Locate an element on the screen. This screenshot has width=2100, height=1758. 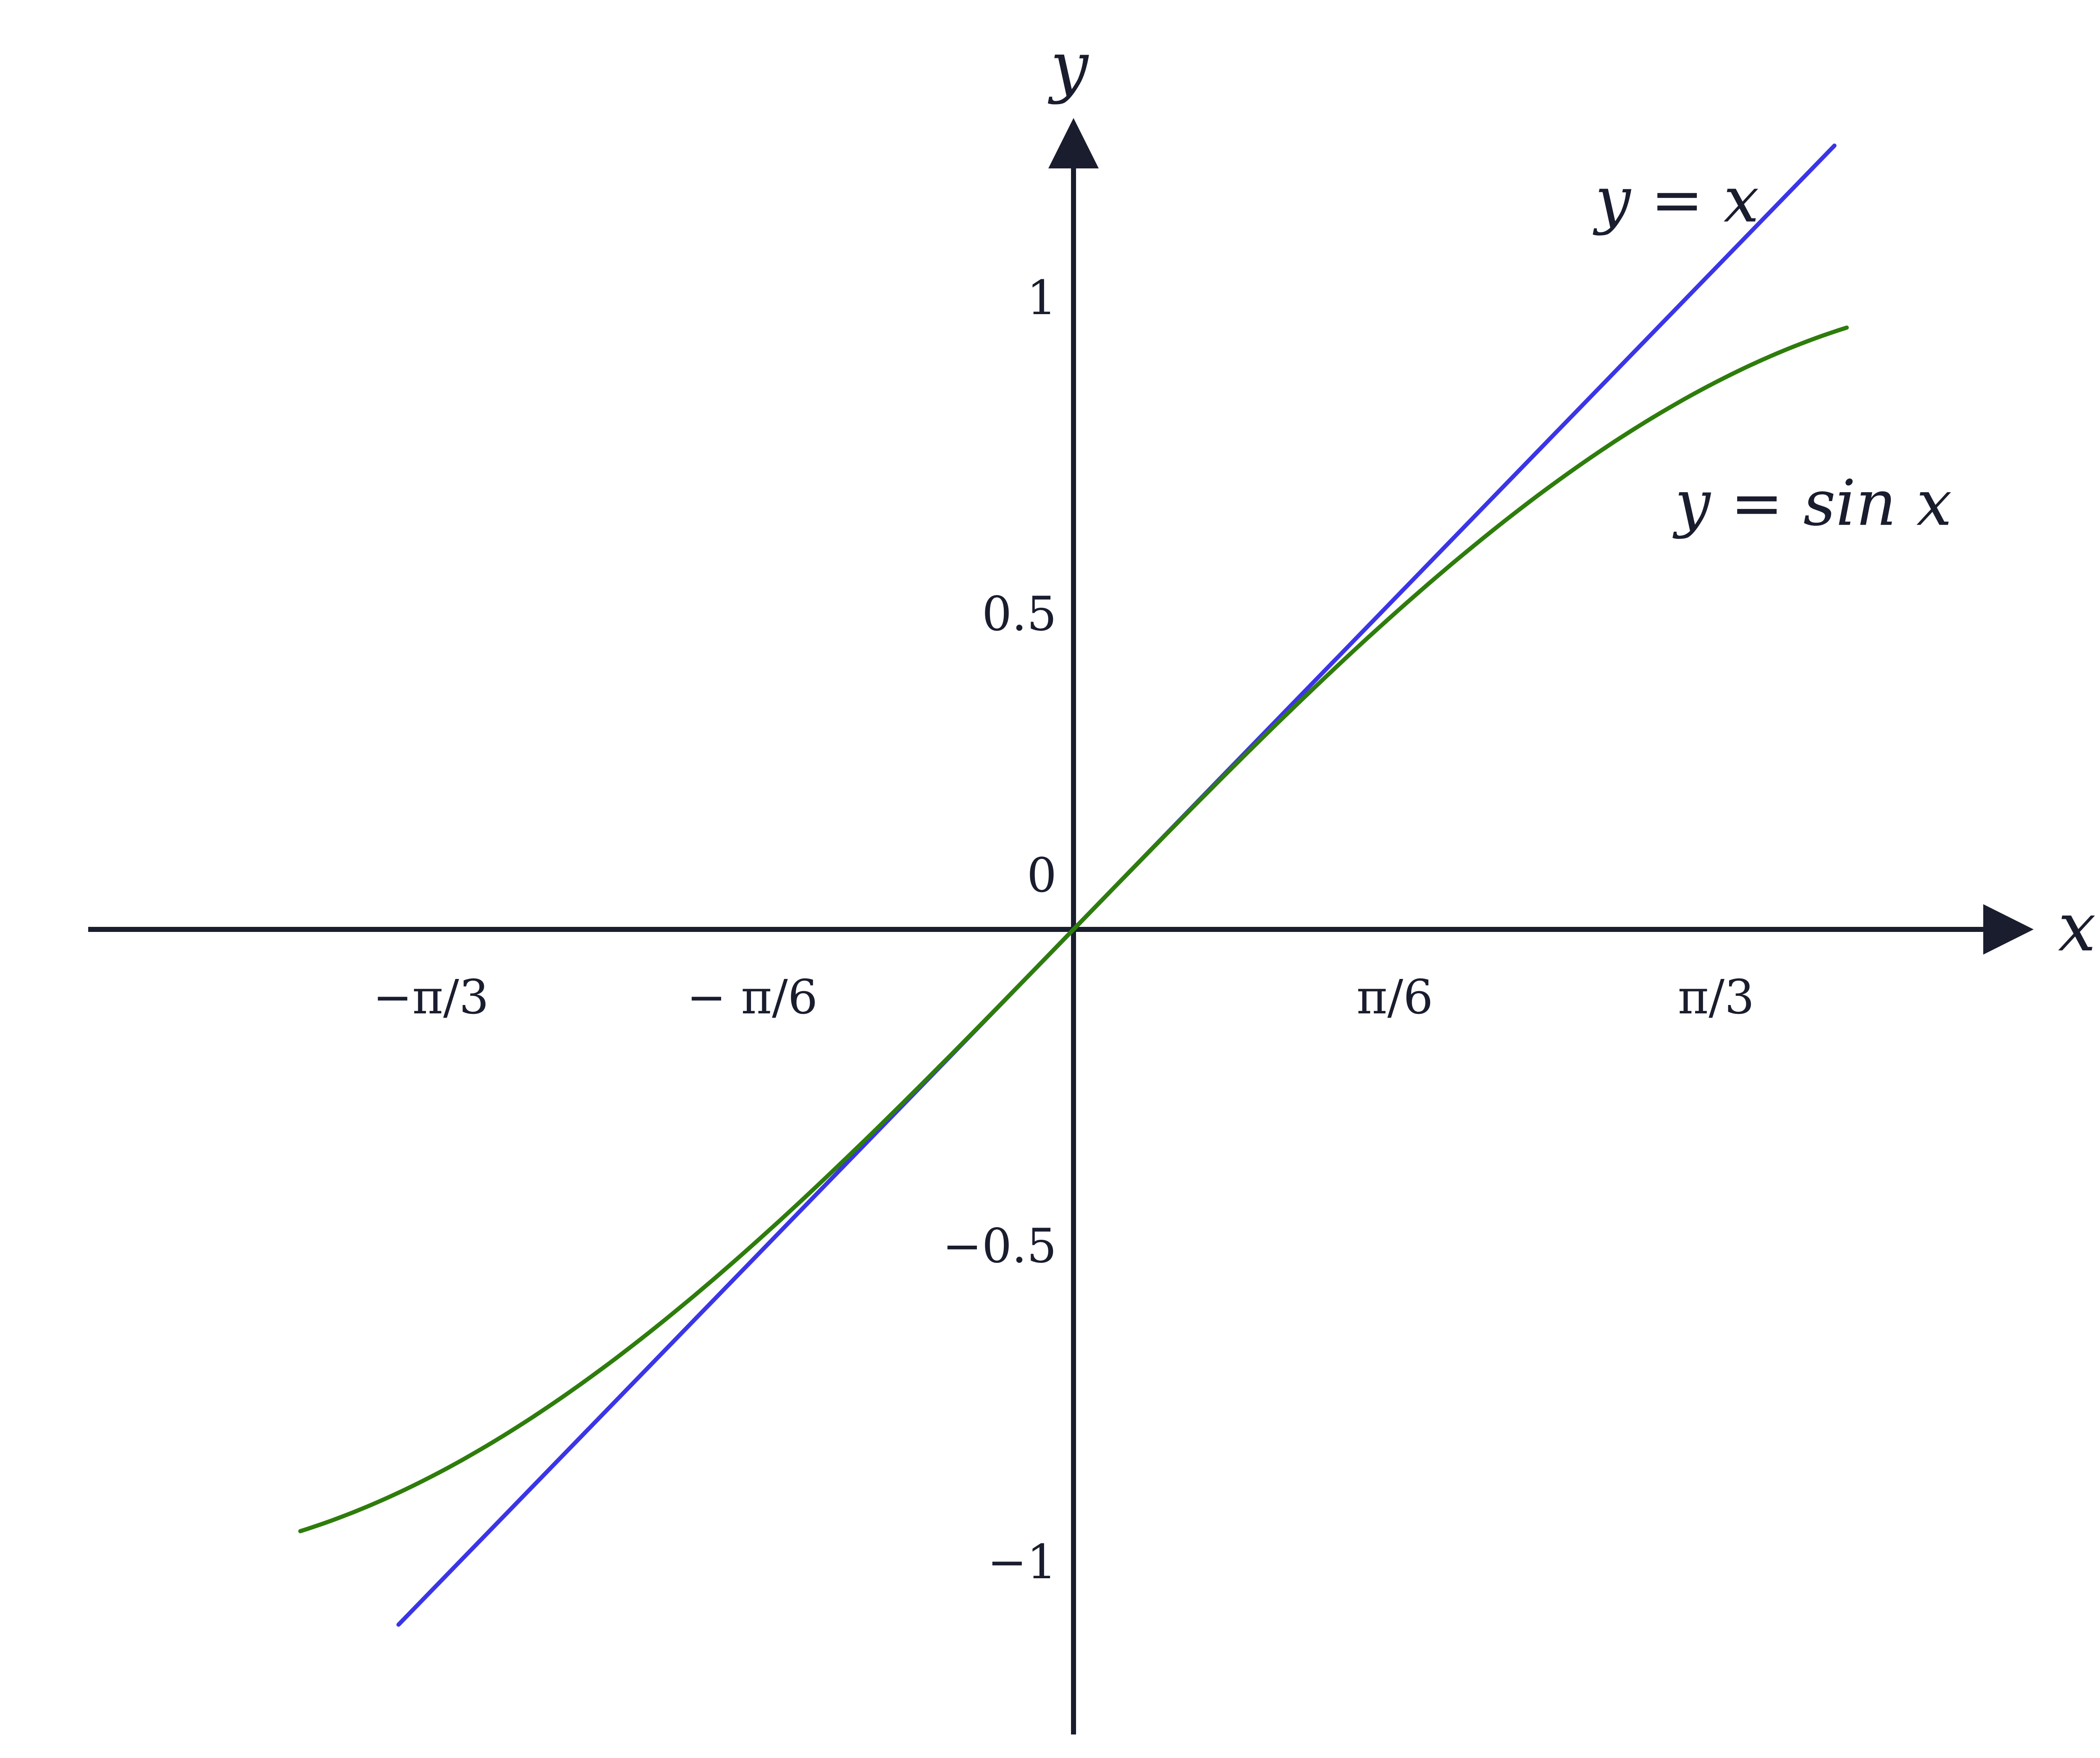
x-axis-label: x is located at coordinates (2077, 927).